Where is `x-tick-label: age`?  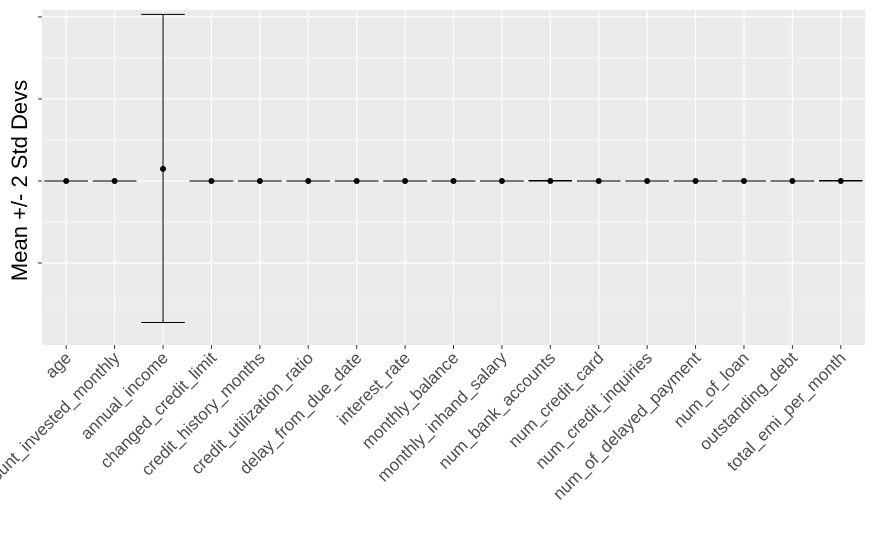 x-tick-label: age is located at coordinates (58, 364).